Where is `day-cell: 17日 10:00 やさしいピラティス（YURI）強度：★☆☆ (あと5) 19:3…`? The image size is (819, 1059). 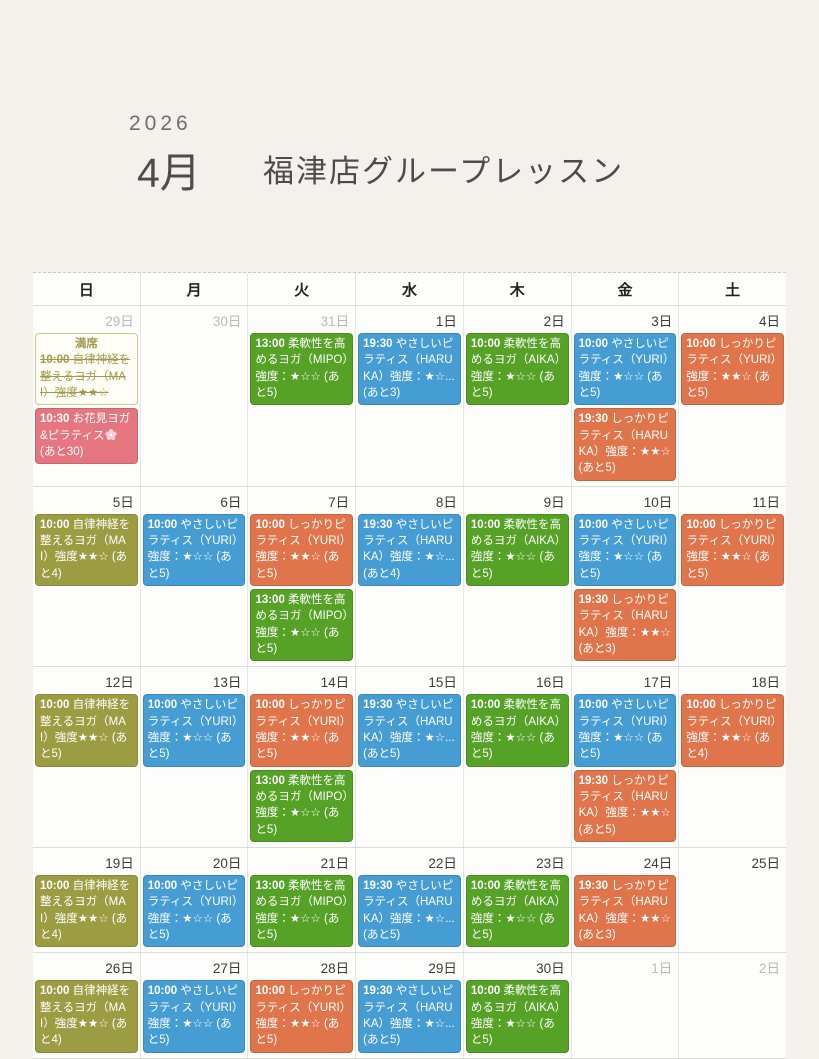 day-cell: 17日 10:00 やさしいピラティス（YURI）強度：★☆☆ (あと5) 19:3… is located at coordinates (626, 757).